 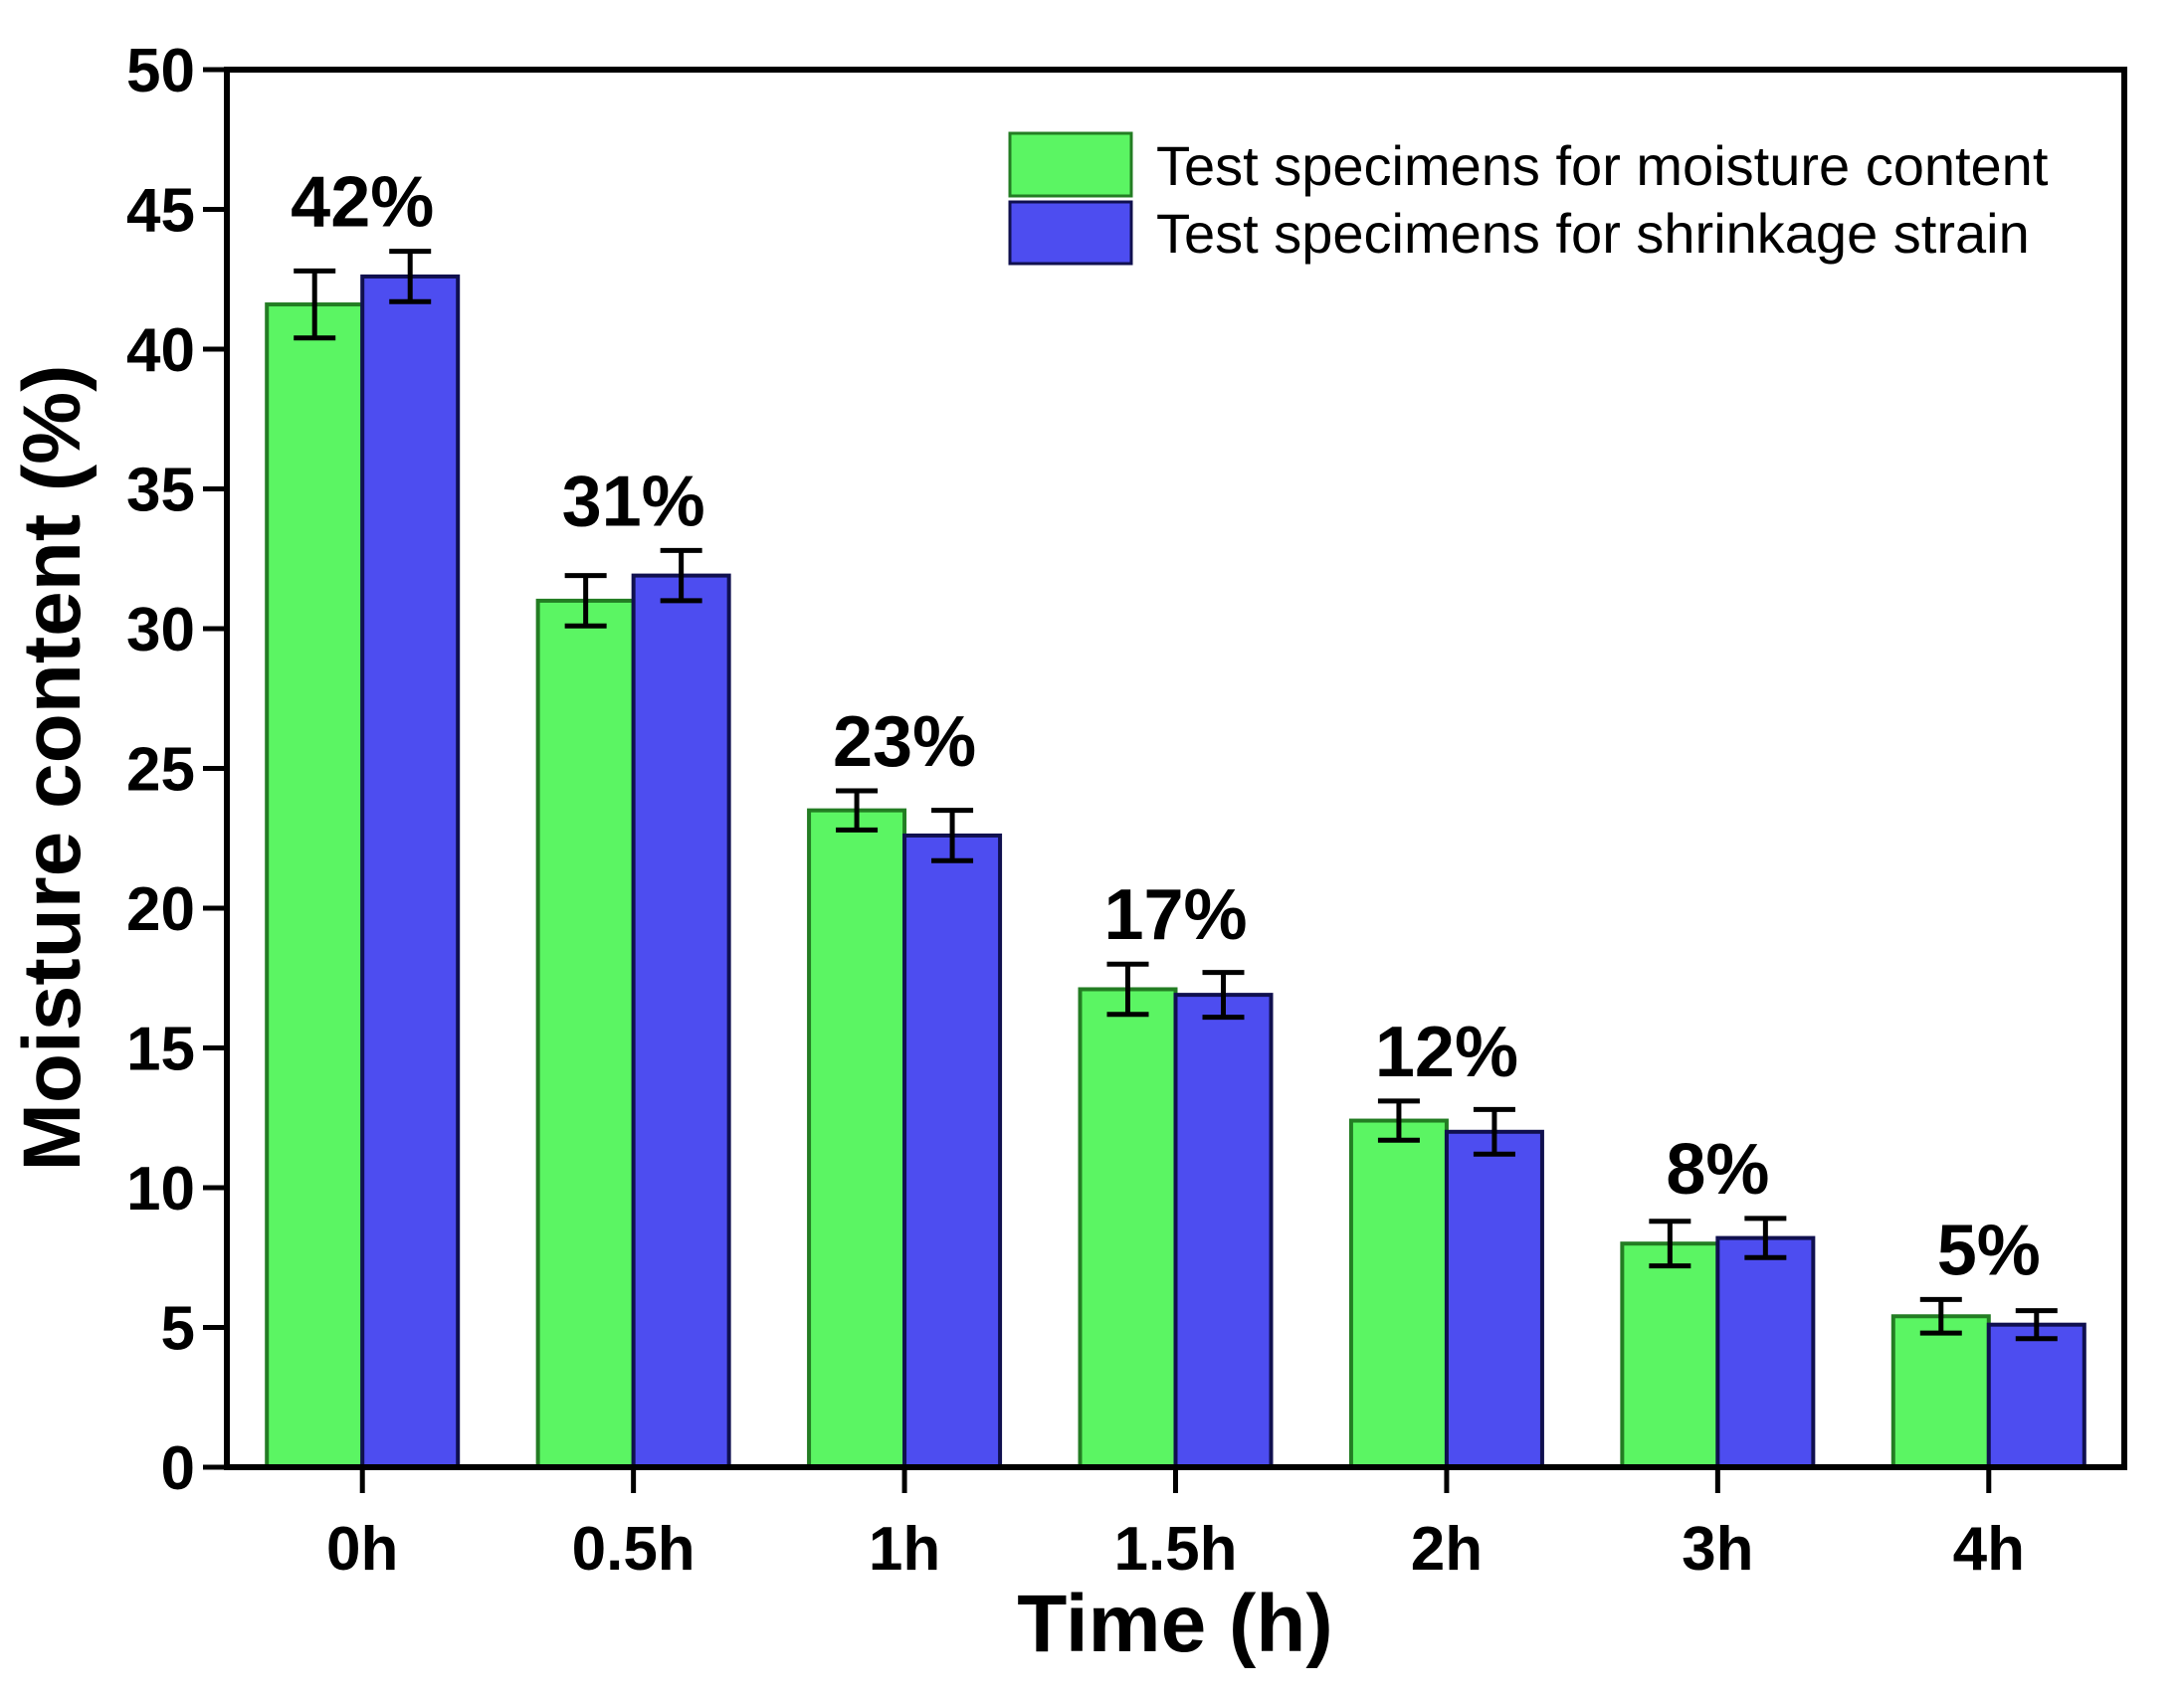 What do you see at coordinates (1717, 1170) in the screenshot?
I see `bar-value-label: 8%` at bounding box center [1717, 1170].